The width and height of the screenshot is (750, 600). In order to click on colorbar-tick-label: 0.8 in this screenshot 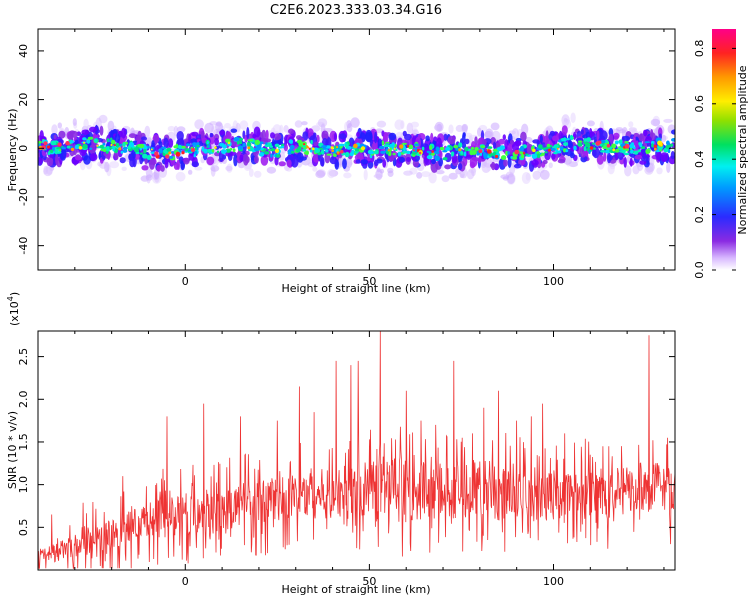, I will do `click(699, 49)`.